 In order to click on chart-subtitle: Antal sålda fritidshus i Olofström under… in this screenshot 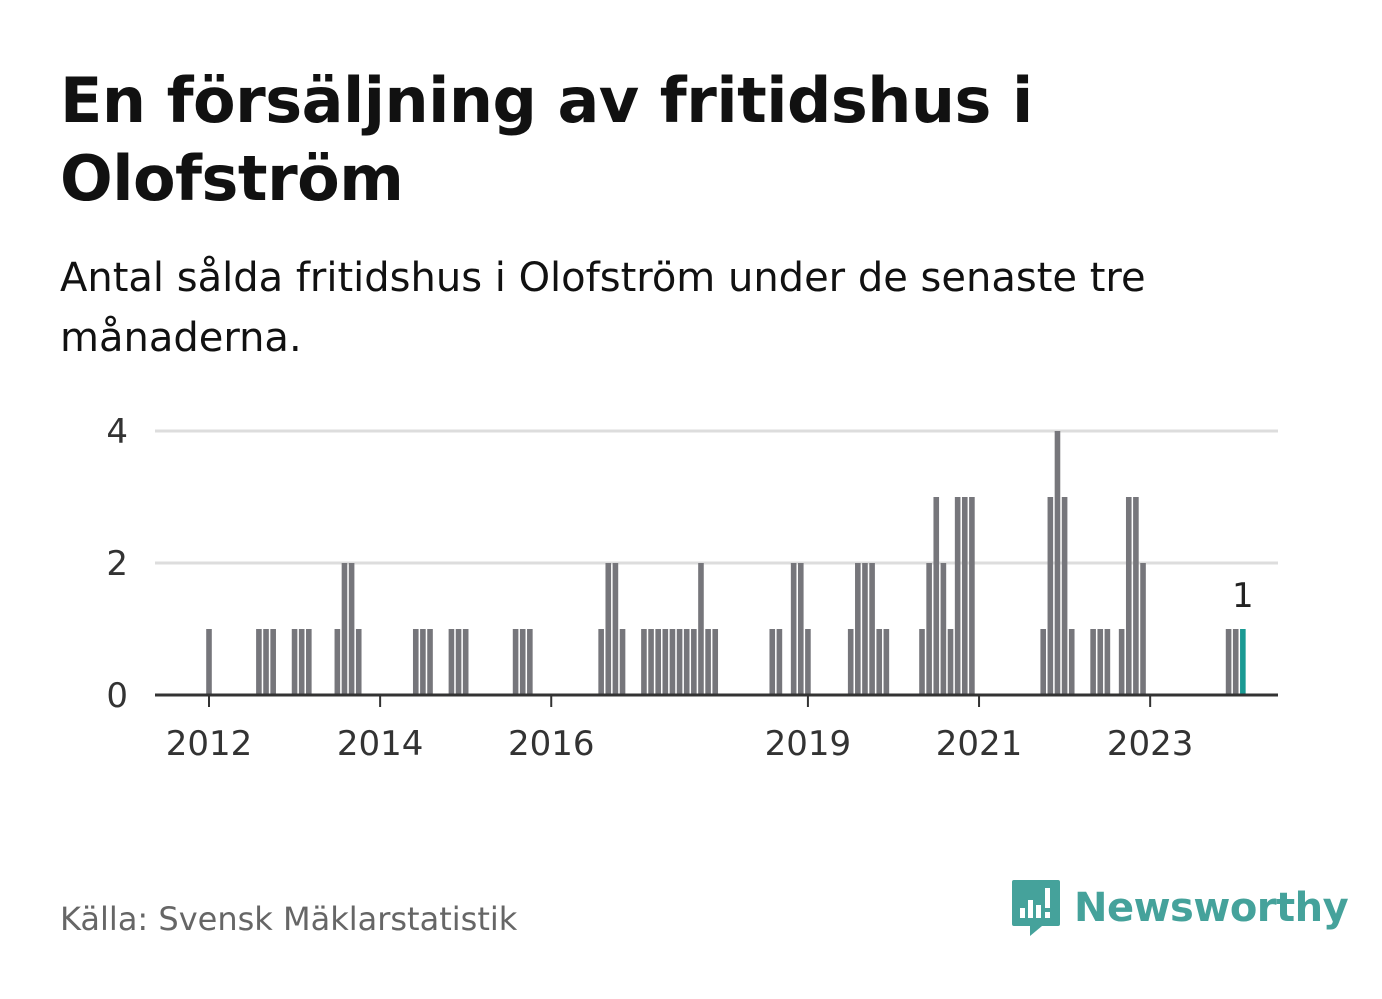, I will do `click(603, 308)`.